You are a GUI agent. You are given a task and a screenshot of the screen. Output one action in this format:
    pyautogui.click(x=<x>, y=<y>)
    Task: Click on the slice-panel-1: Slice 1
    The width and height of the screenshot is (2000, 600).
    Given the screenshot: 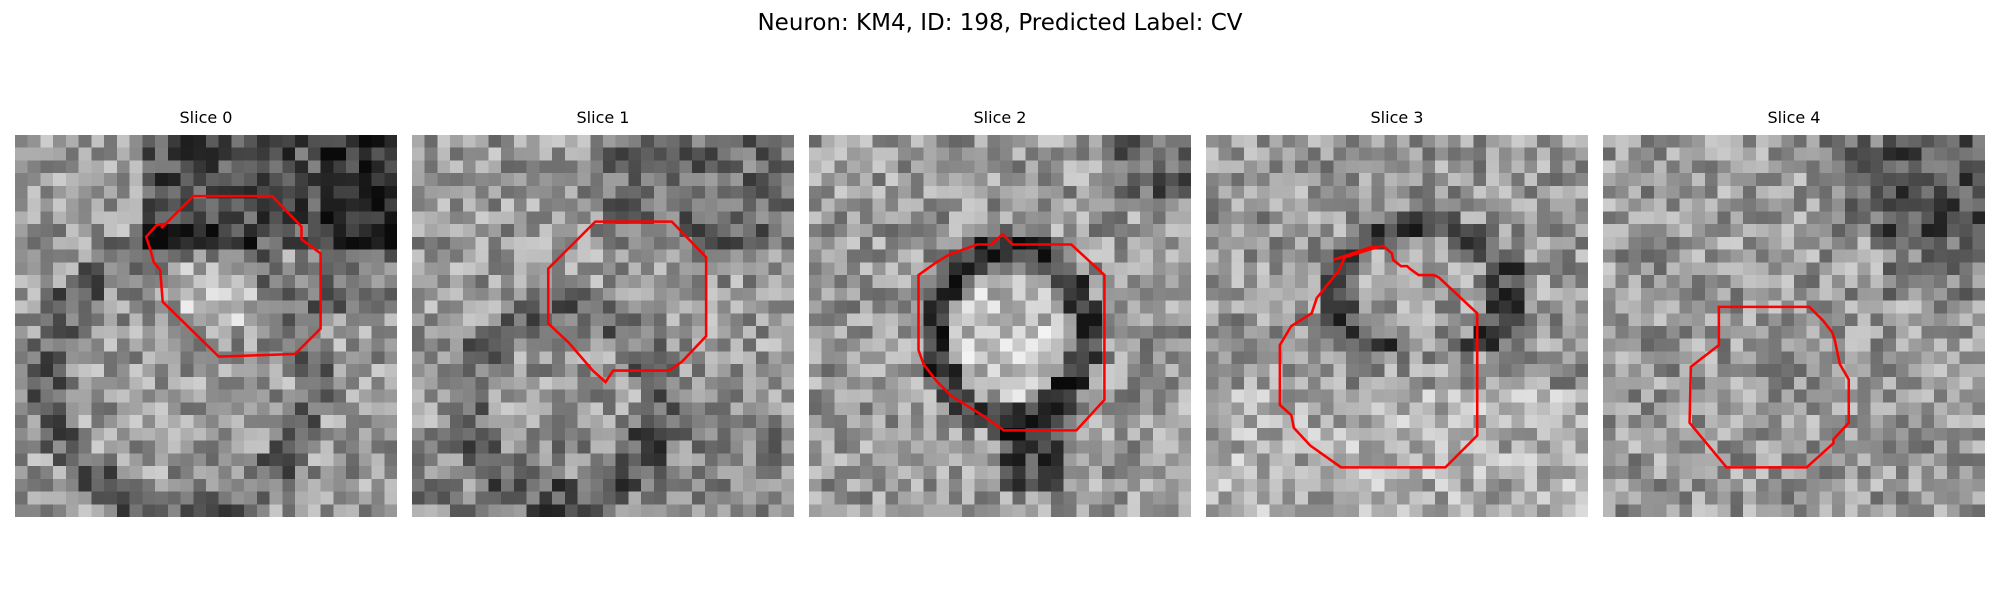 What is the action you would take?
    pyautogui.click(x=603, y=312)
    